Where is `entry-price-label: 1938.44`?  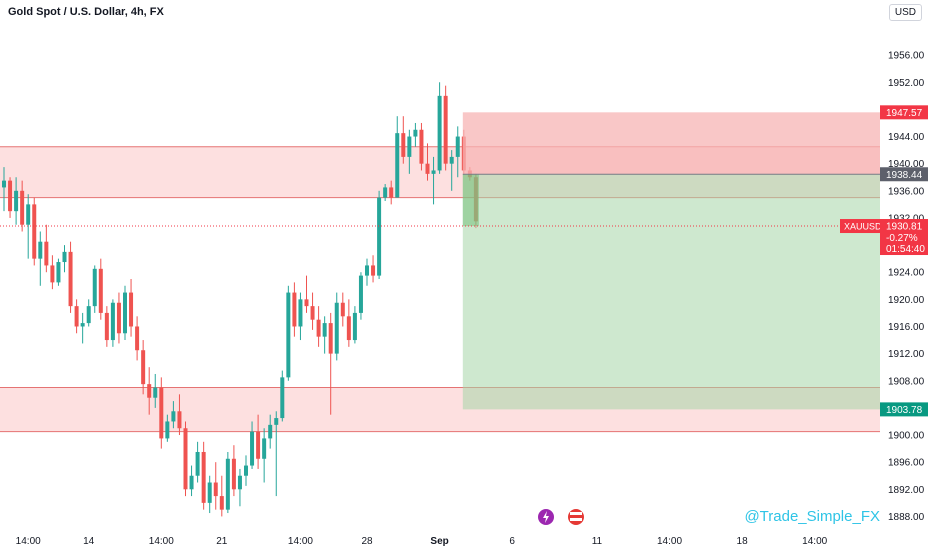
entry-price-label: 1938.44 is located at coordinates (904, 175).